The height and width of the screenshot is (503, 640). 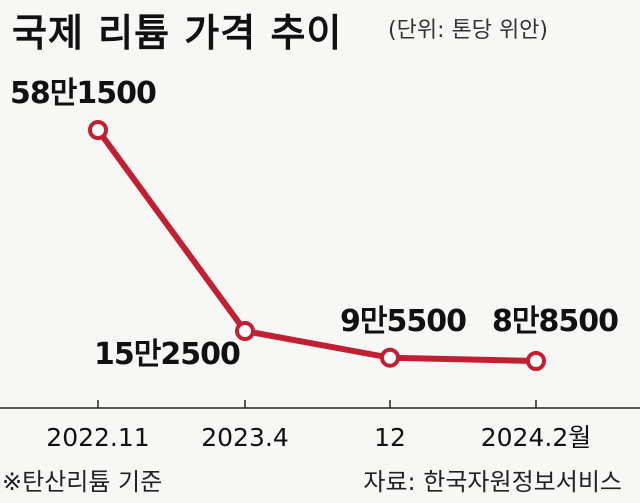 I want to click on x-tick-label-0: 2022.11, so click(x=97, y=437).